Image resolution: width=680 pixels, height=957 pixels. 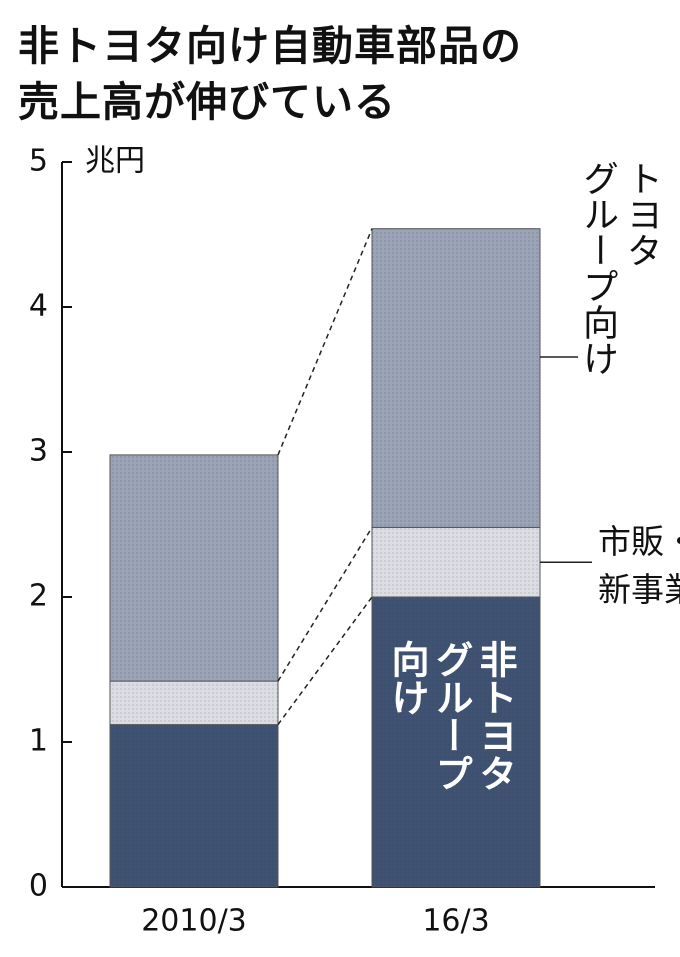 What do you see at coordinates (455, 921) in the screenshot?
I see `x-tick-label: 16/3` at bounding box center [455, 921].